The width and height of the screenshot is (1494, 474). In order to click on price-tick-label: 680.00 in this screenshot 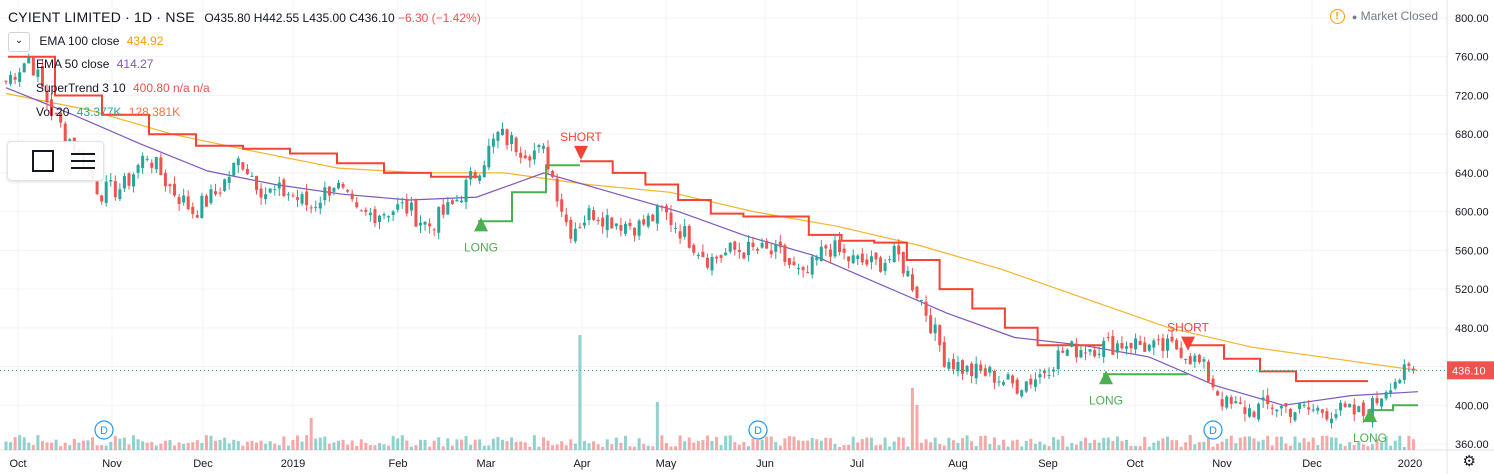, I will do `click(1472, 135)`.